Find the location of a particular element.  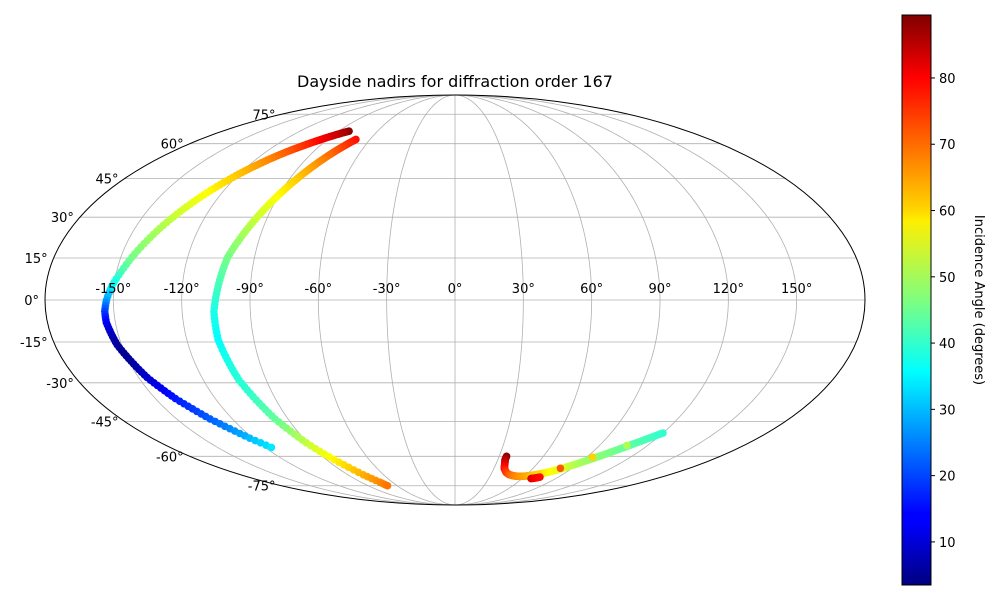

lon-tick-label: 60° is located at coordinates (591, 289).